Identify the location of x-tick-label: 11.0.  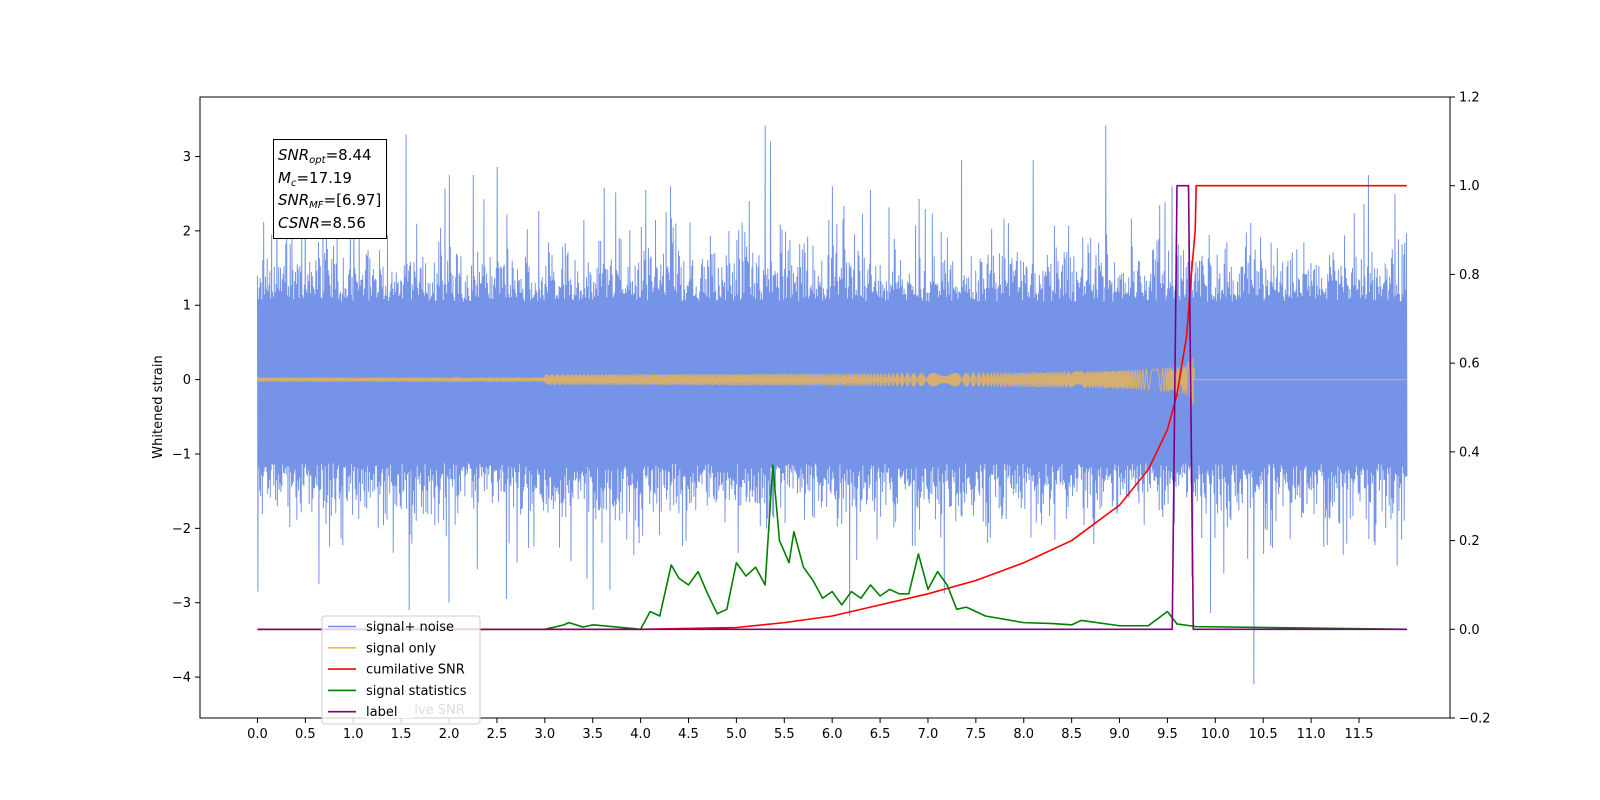
(1311, 734).